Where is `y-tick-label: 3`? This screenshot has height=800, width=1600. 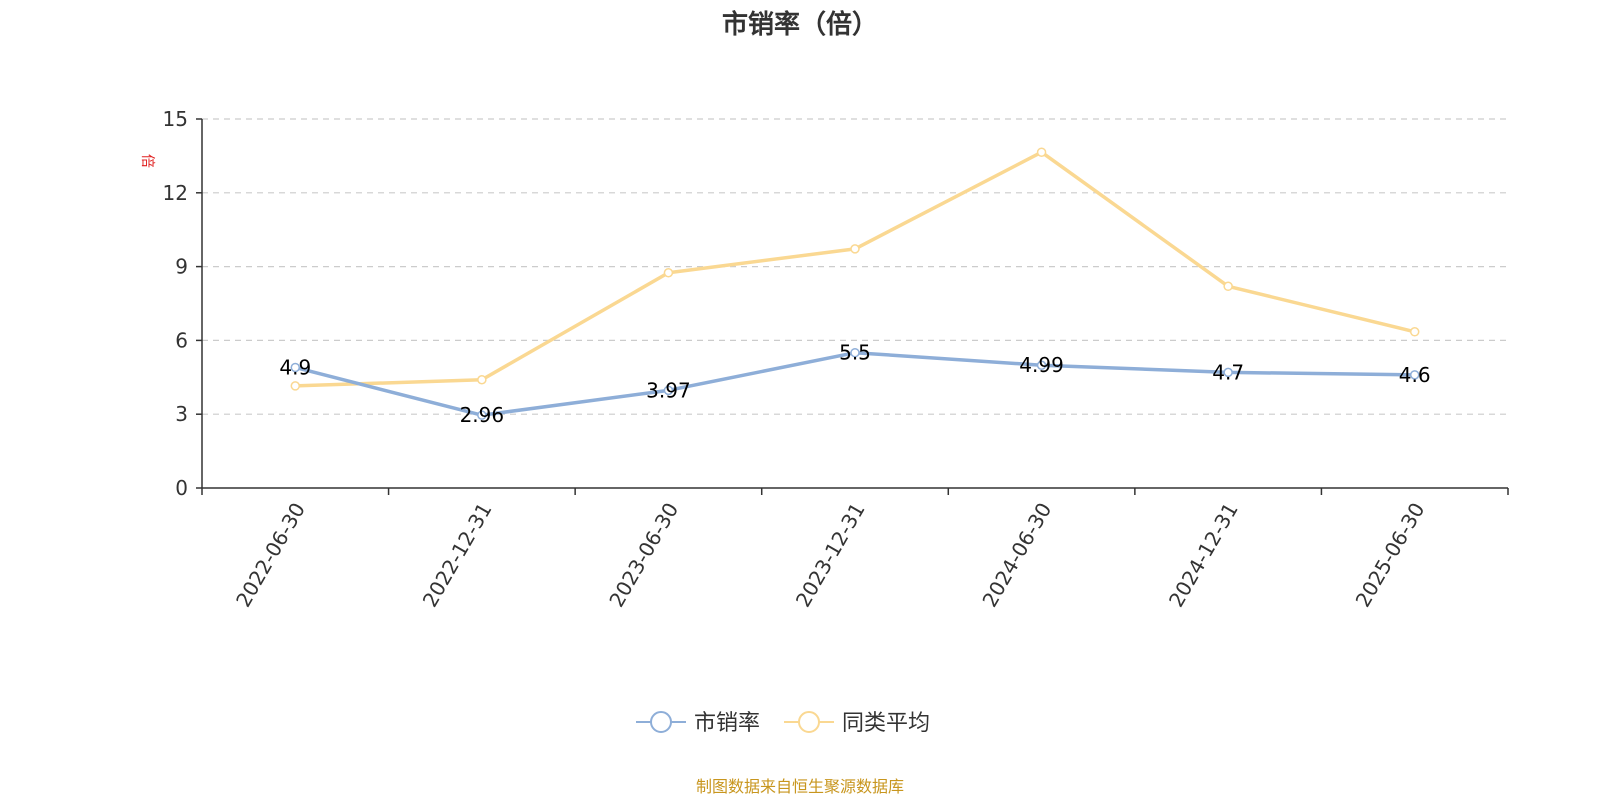 y-tick-label: 3 is located at coordinates (181, 414).